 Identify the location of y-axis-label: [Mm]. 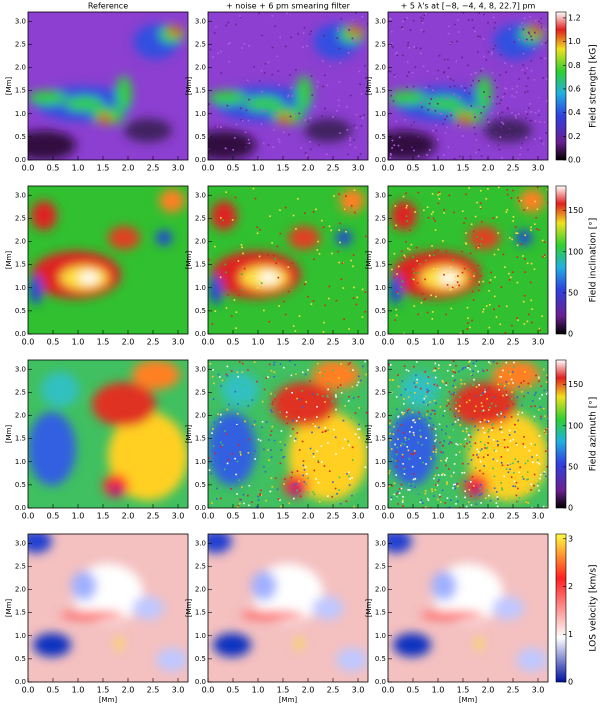
(369, 608).